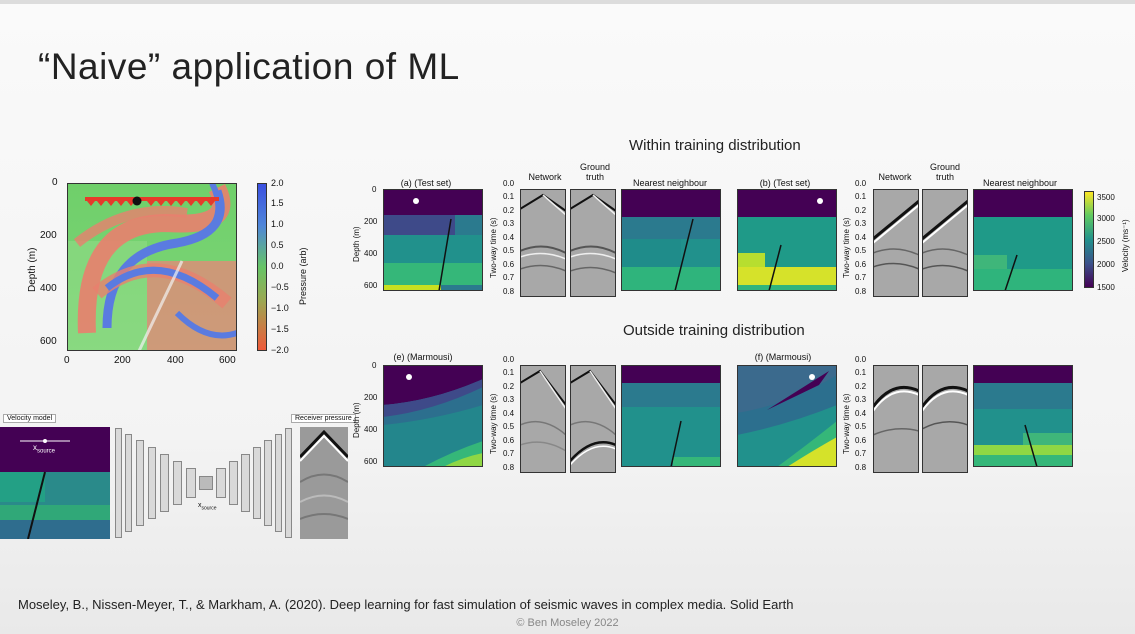  Describe the element at coordinates (426, 183) in the screenshot. I see `panel-a-label: (a) (Test set)` at that location.